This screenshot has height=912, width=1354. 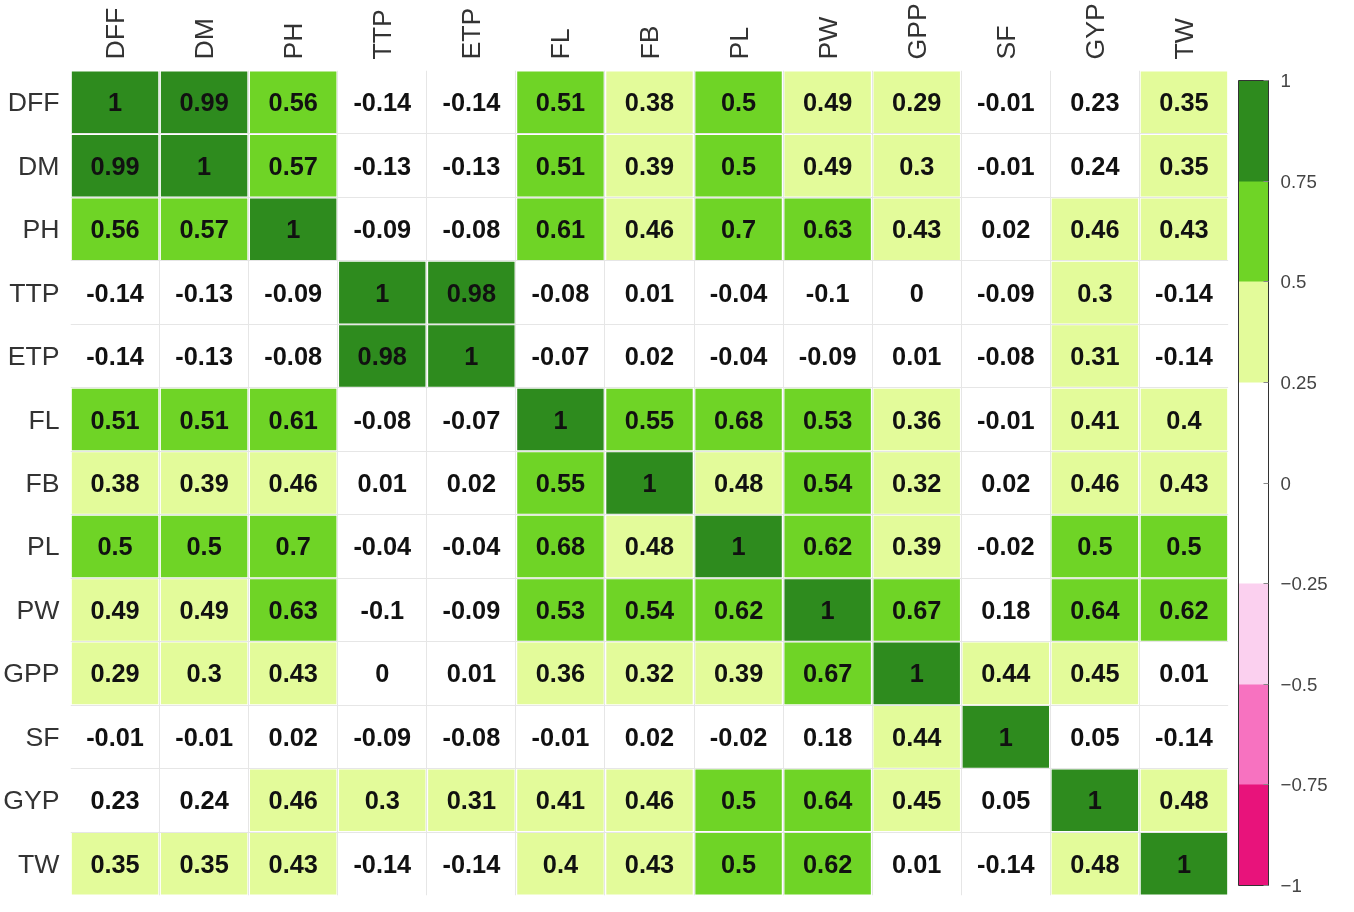 What do you see at coordinates (560, 44) in the screenshot?
I see `x-tick-label: FL` at bounding box center [560, 44].